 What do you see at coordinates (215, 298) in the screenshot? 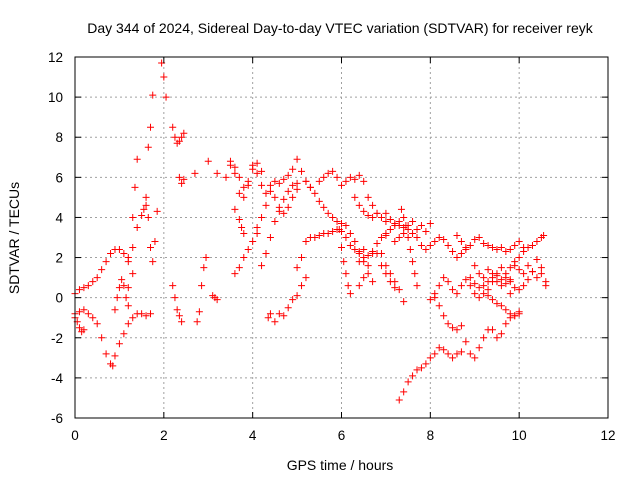
I see `series-track-n` at bounding box center [215, 298].